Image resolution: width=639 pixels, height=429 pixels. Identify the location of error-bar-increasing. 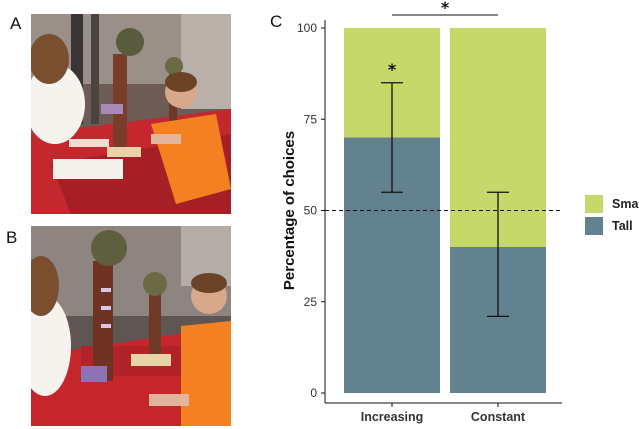
(392, 137).